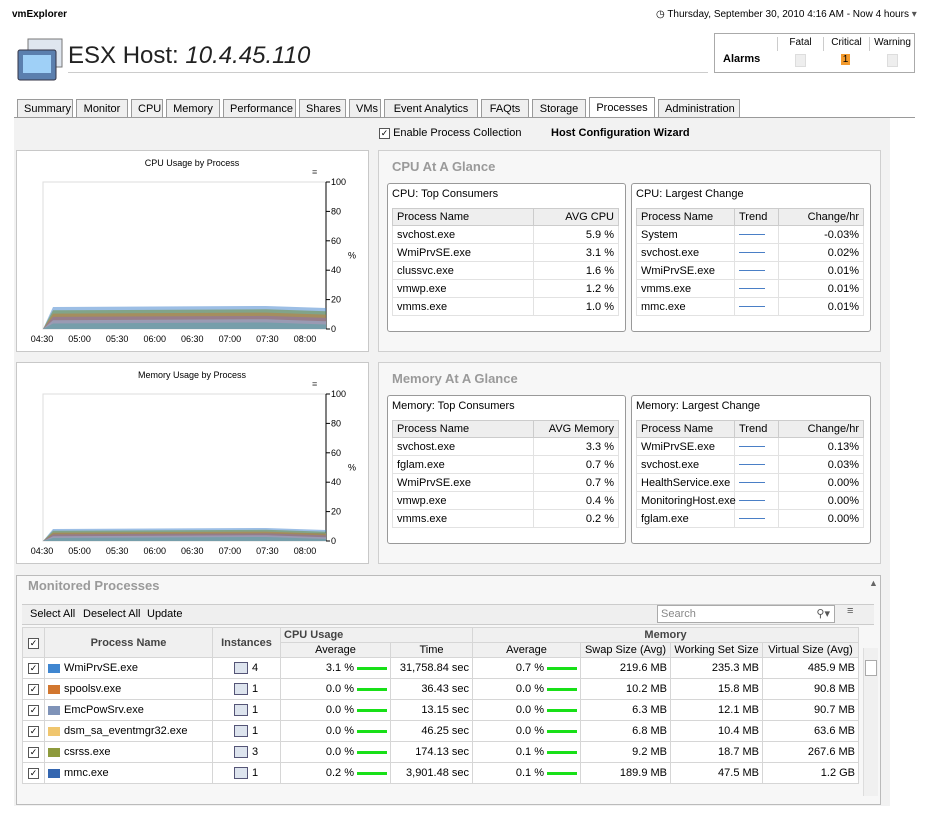  Describe the element at coordinates (147, 108) in the screenshot. I see `tab: CPU` at that location.